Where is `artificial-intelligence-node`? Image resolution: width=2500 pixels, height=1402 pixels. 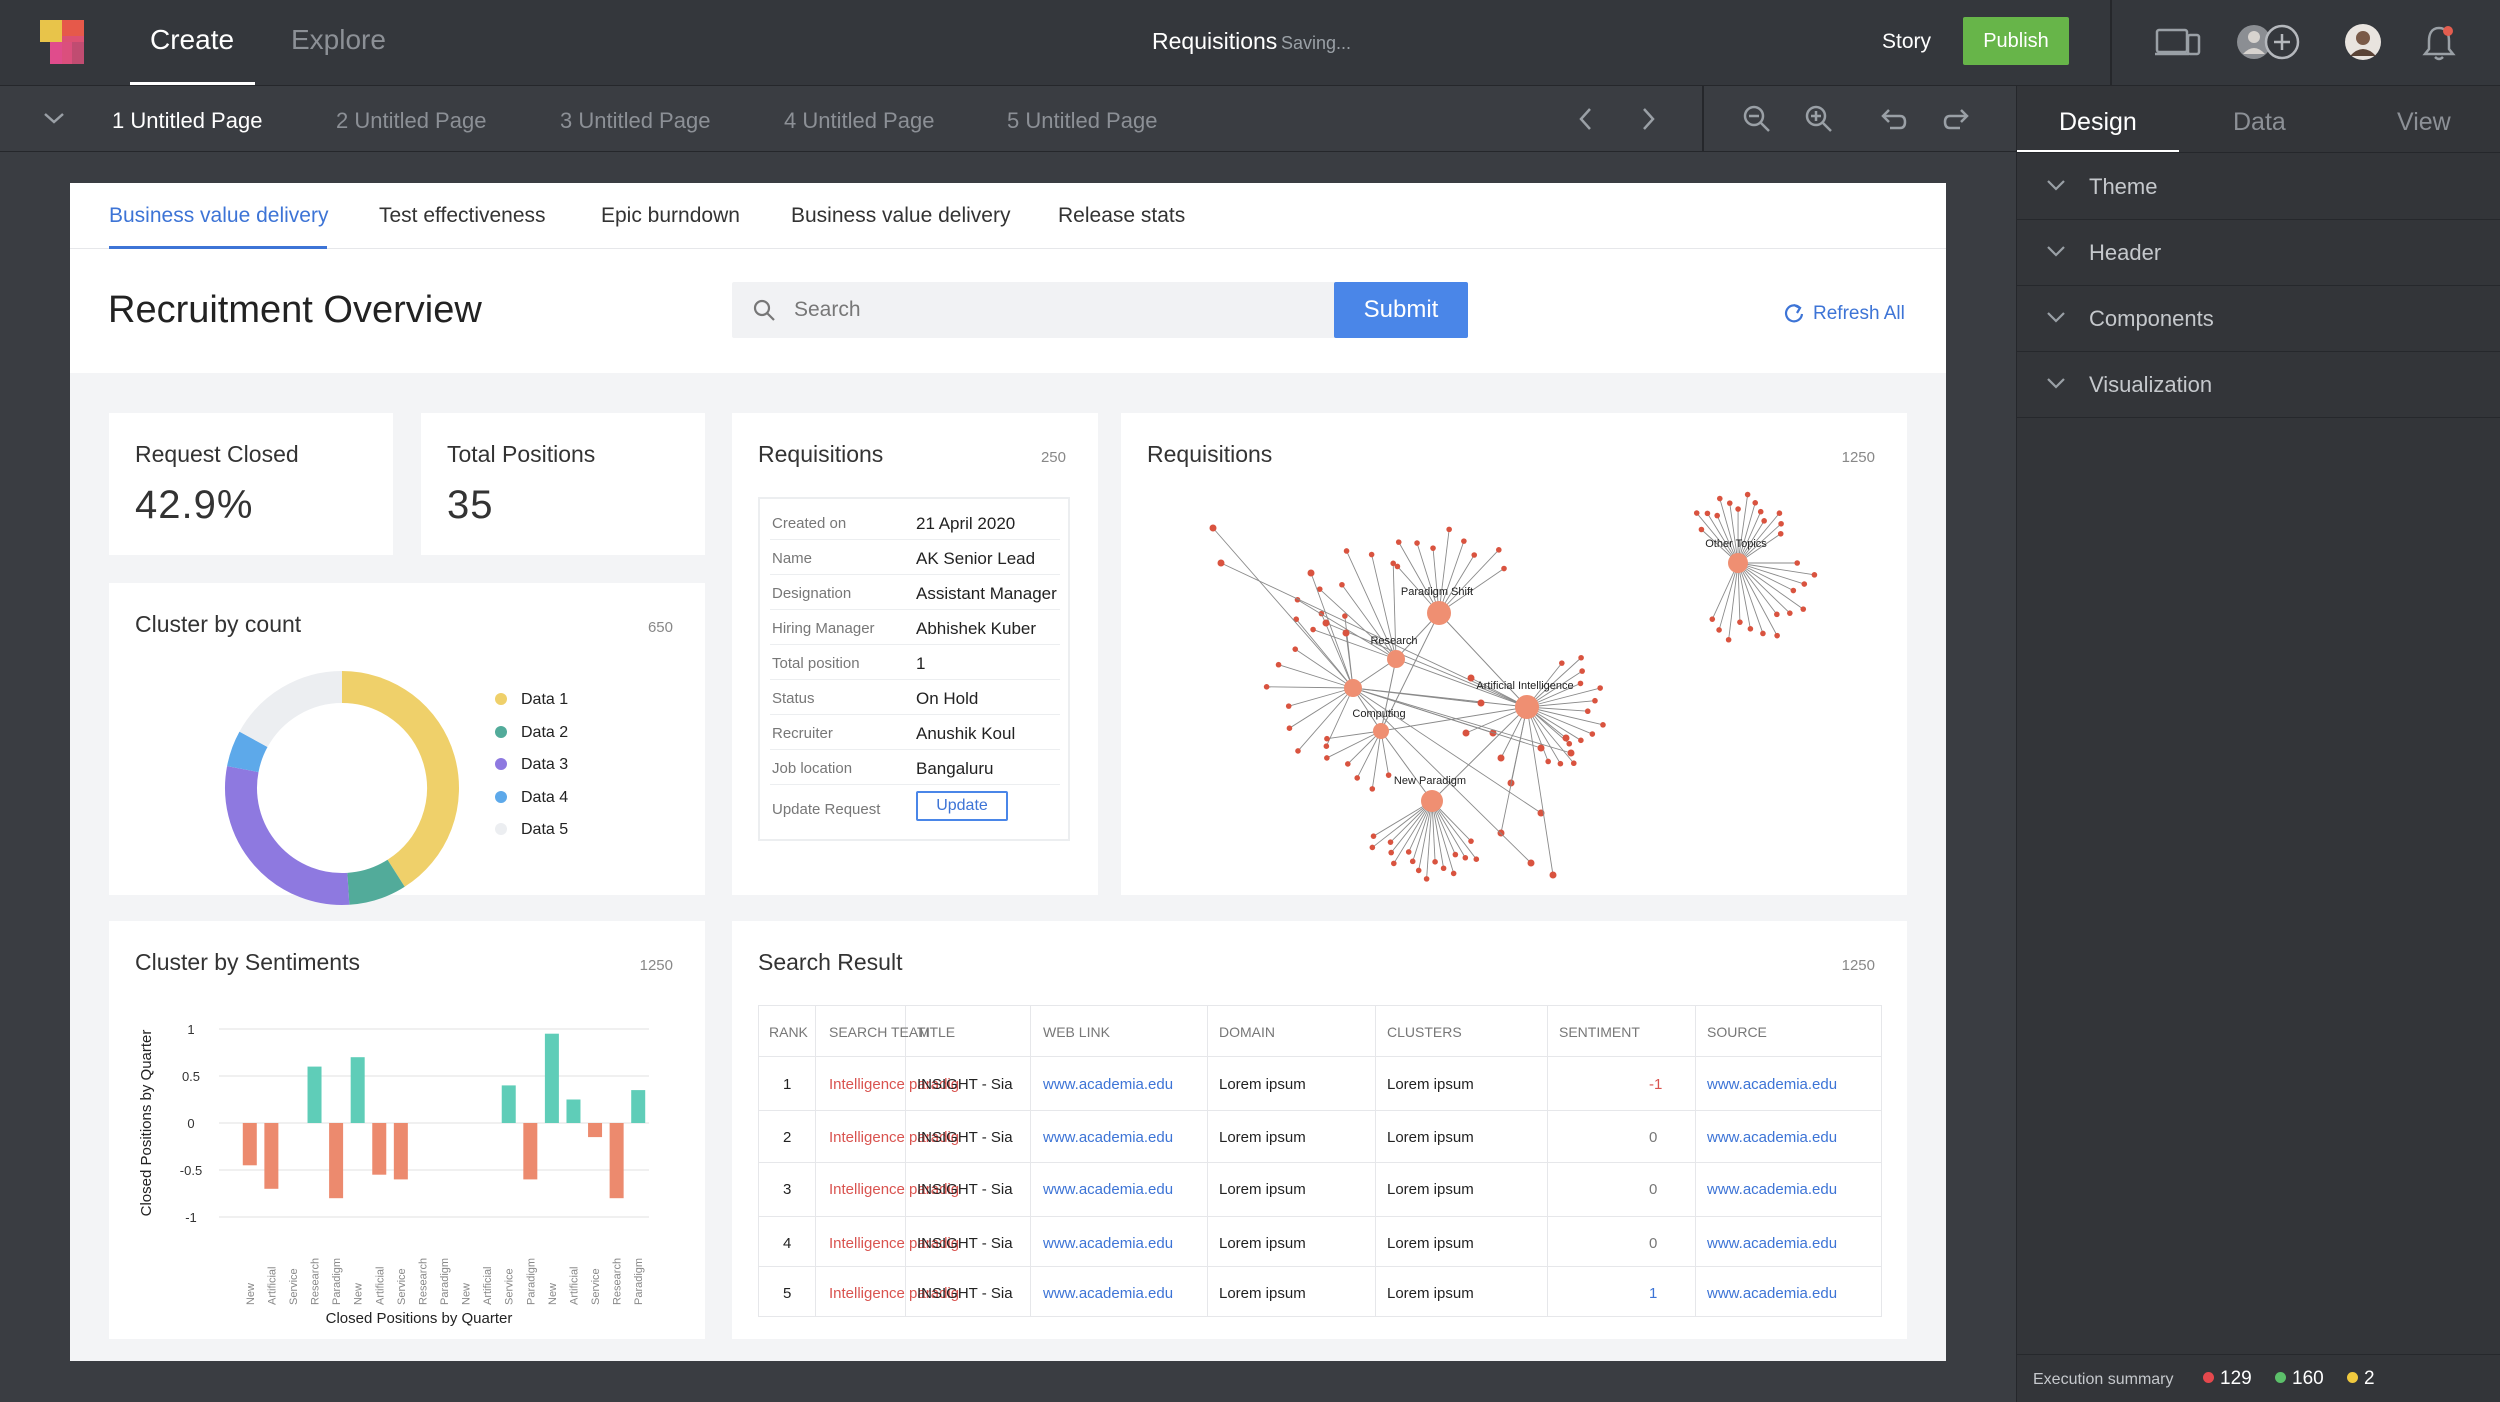 artificial-intelligence-node is located at coordinates (1527, 707).